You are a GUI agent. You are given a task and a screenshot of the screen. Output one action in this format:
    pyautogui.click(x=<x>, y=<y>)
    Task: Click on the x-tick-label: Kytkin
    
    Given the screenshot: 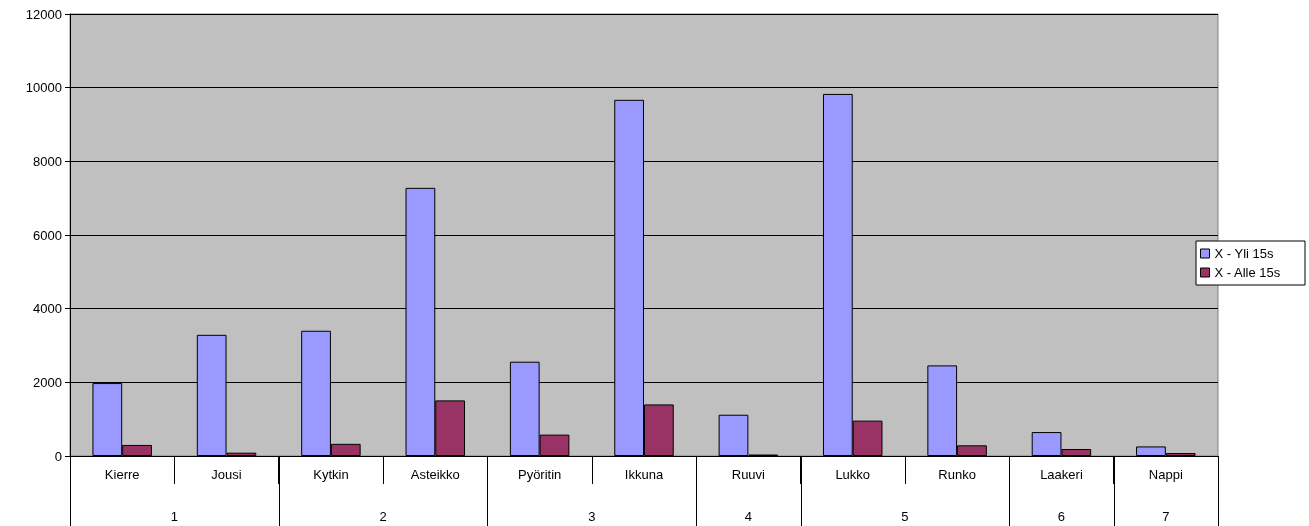 What is the action you would take?
    pyautogui.click(x=331, y=474)
    